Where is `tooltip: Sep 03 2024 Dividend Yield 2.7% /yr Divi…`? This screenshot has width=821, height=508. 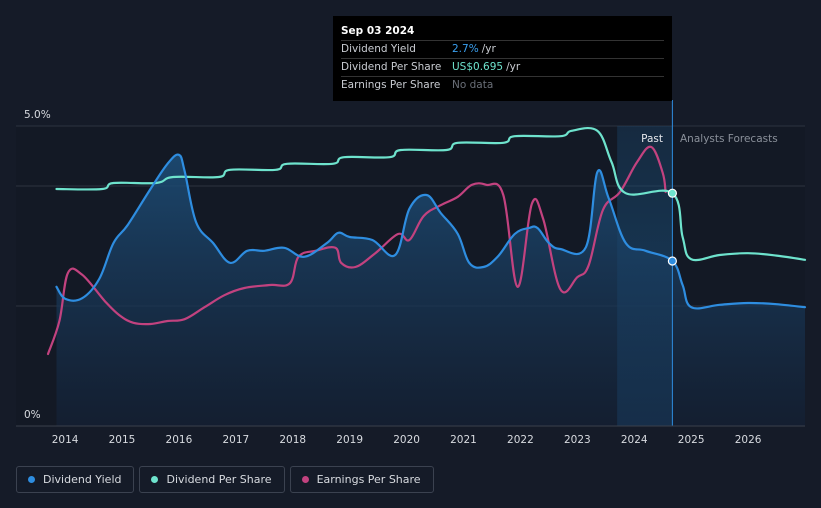
tooltip: Sep 03 2024 Dividend Yield 2.7% /yr Divi… is located at coordinates (502, 58).